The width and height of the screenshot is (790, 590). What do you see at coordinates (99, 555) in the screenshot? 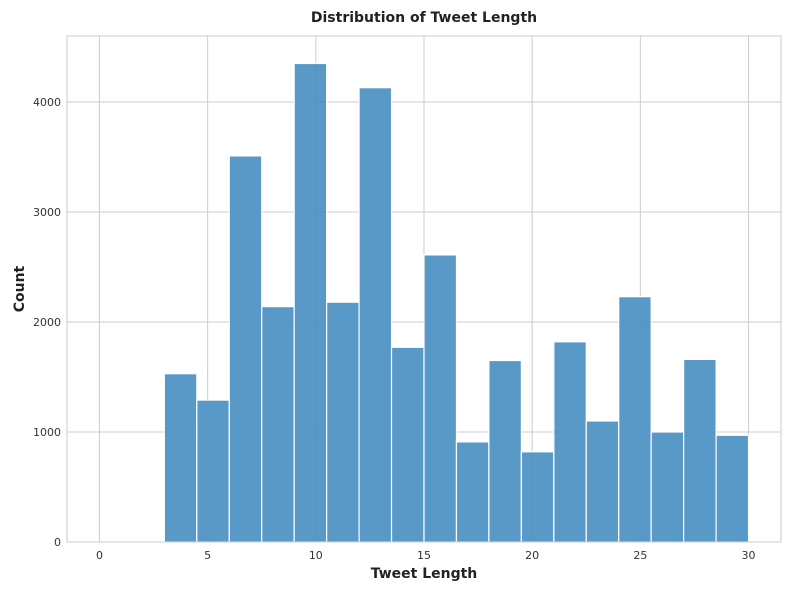
I see `x-tick-label: 0` at bounding box center [99, 555].